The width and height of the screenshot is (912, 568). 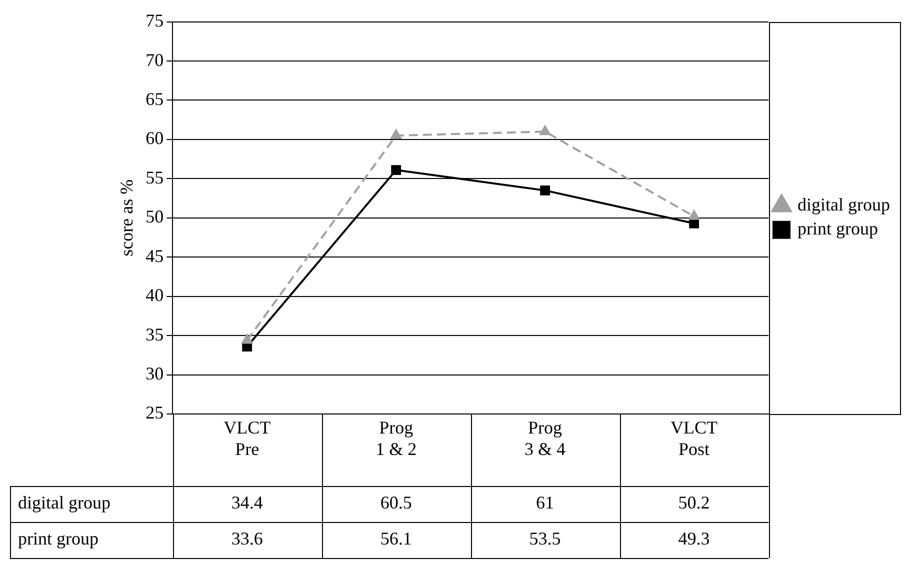 I want to click on y-tick-label: 30, so click(x=155, y=374).